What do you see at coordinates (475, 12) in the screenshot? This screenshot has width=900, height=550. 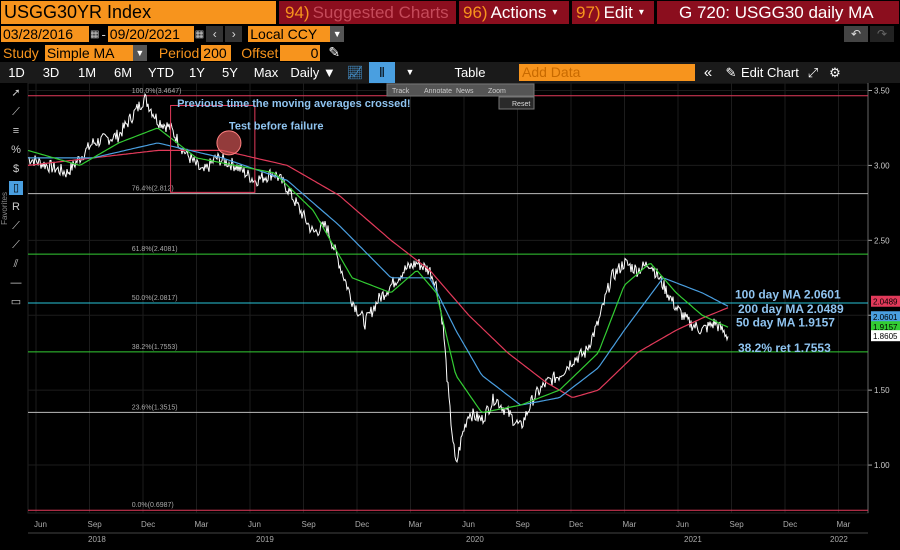 I see `actions-number: 96)` at bounding box center [475, 12].